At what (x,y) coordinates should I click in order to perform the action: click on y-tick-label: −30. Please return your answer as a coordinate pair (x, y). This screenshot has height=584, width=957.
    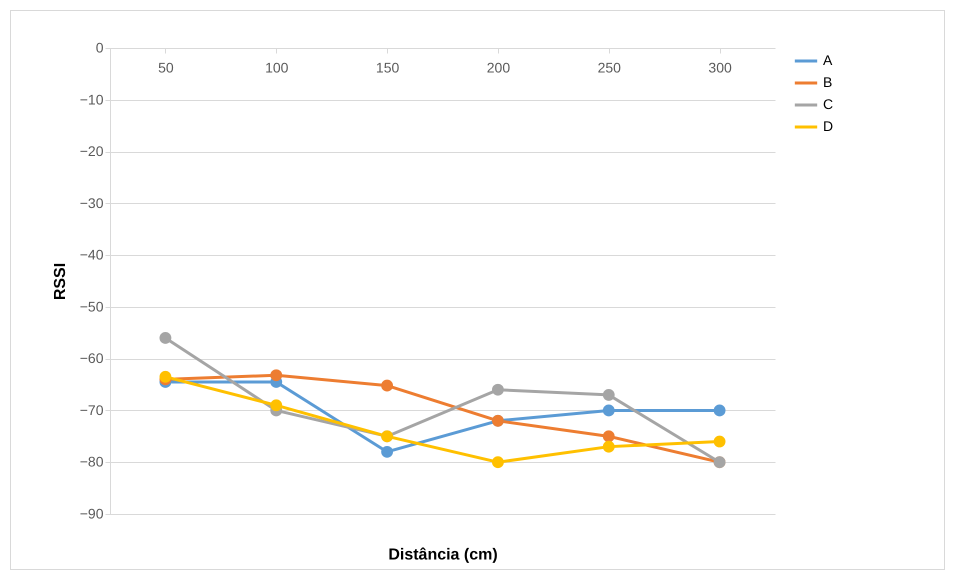
    Looking at the image, I should click on (92, 202).